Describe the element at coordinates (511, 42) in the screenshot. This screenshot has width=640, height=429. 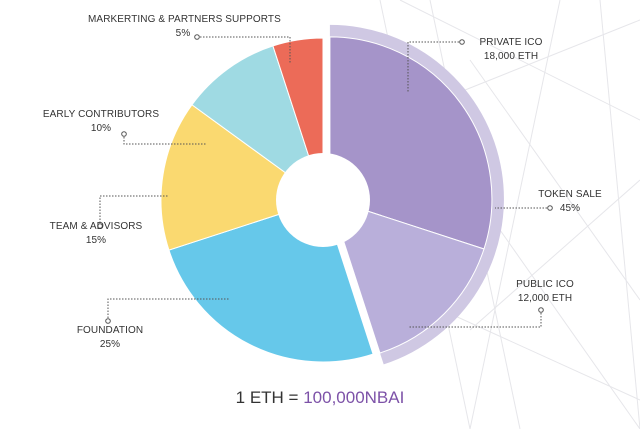
I see `label-private-ico-name: PRIVATE ICO` at that location.